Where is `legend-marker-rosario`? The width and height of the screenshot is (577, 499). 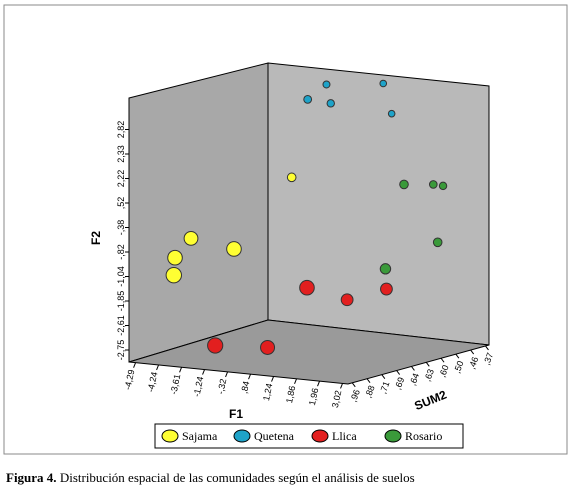
legend-marker-rosario is located at coordinates (393, 436).